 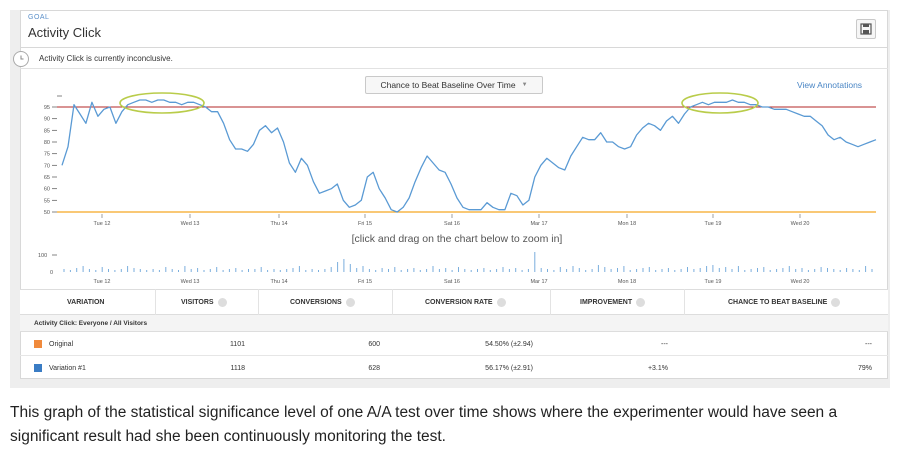 What do you see at coordinates (657, 368) in the screenshot?
I see `improvement-value: +3.1%` at bounding box center [657, 368].